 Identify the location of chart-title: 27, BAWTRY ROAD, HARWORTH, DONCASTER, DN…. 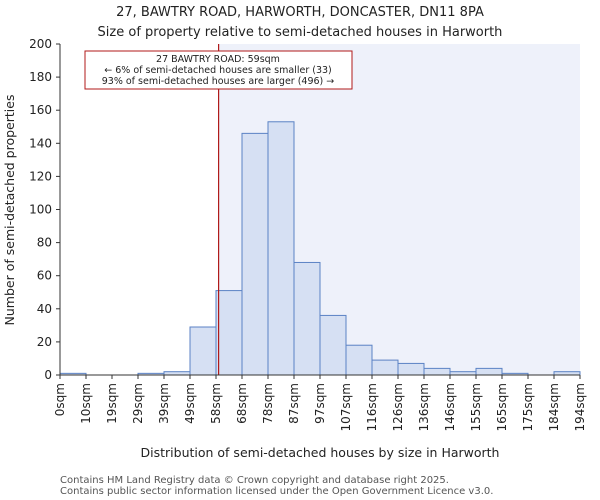
(300, 12).